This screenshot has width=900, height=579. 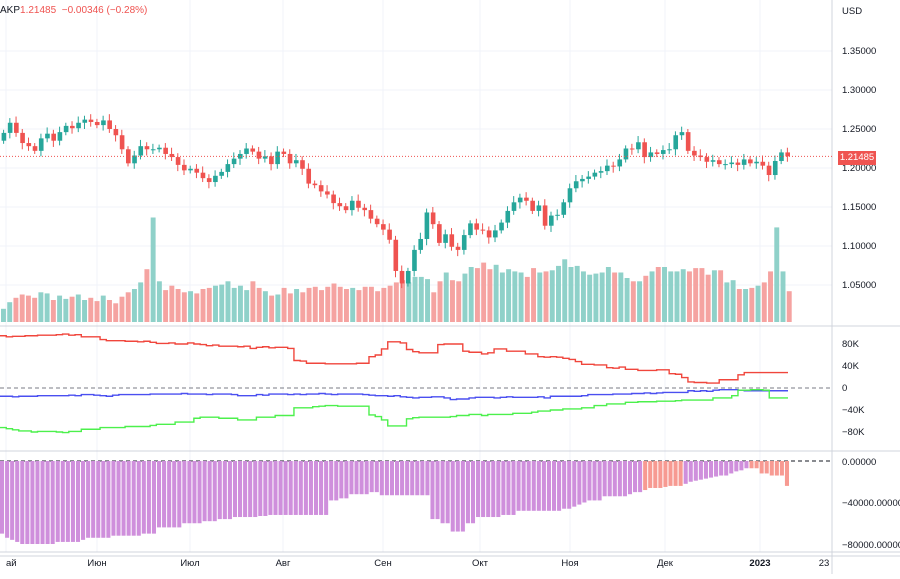 I want to click on histogram-bars, so click(x=416, y=502).